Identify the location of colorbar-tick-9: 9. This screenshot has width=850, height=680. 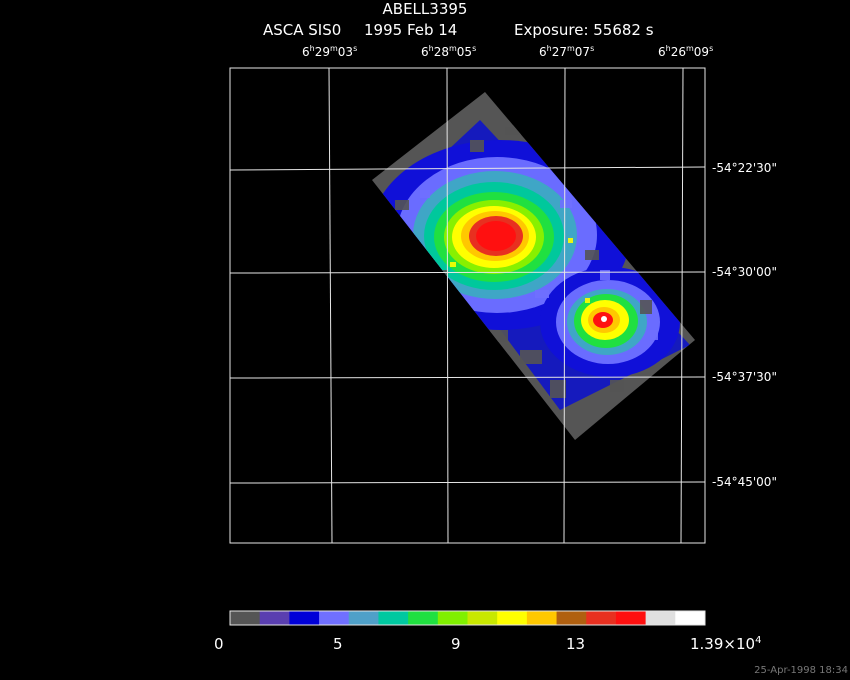
(456, 644).